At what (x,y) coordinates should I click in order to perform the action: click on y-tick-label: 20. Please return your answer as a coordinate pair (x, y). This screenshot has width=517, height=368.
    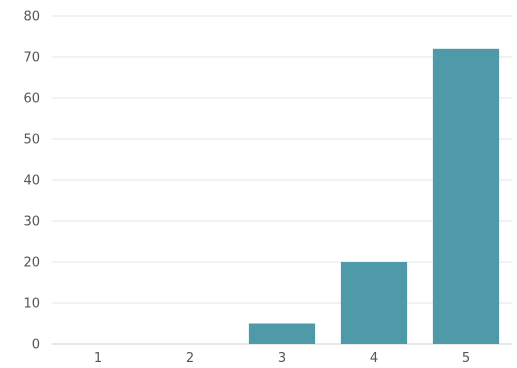
    Looking at the image, I should click on (31, 263).